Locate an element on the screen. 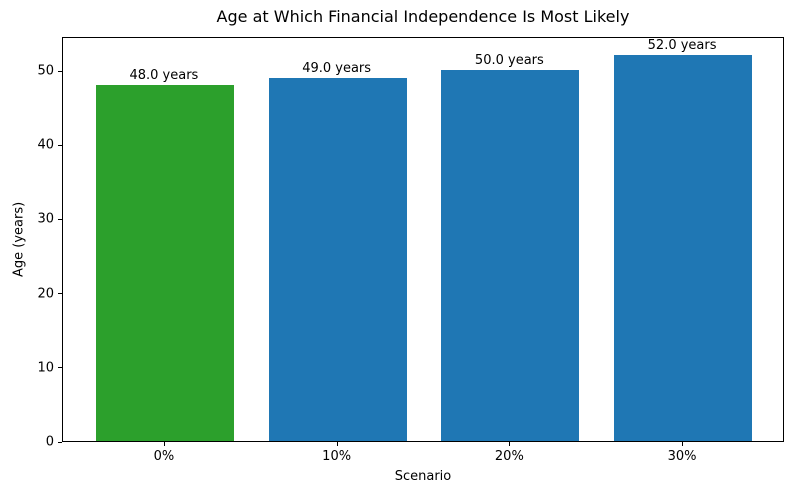  bar-value-label: 50.0 years is located at coordinates (509, 61).